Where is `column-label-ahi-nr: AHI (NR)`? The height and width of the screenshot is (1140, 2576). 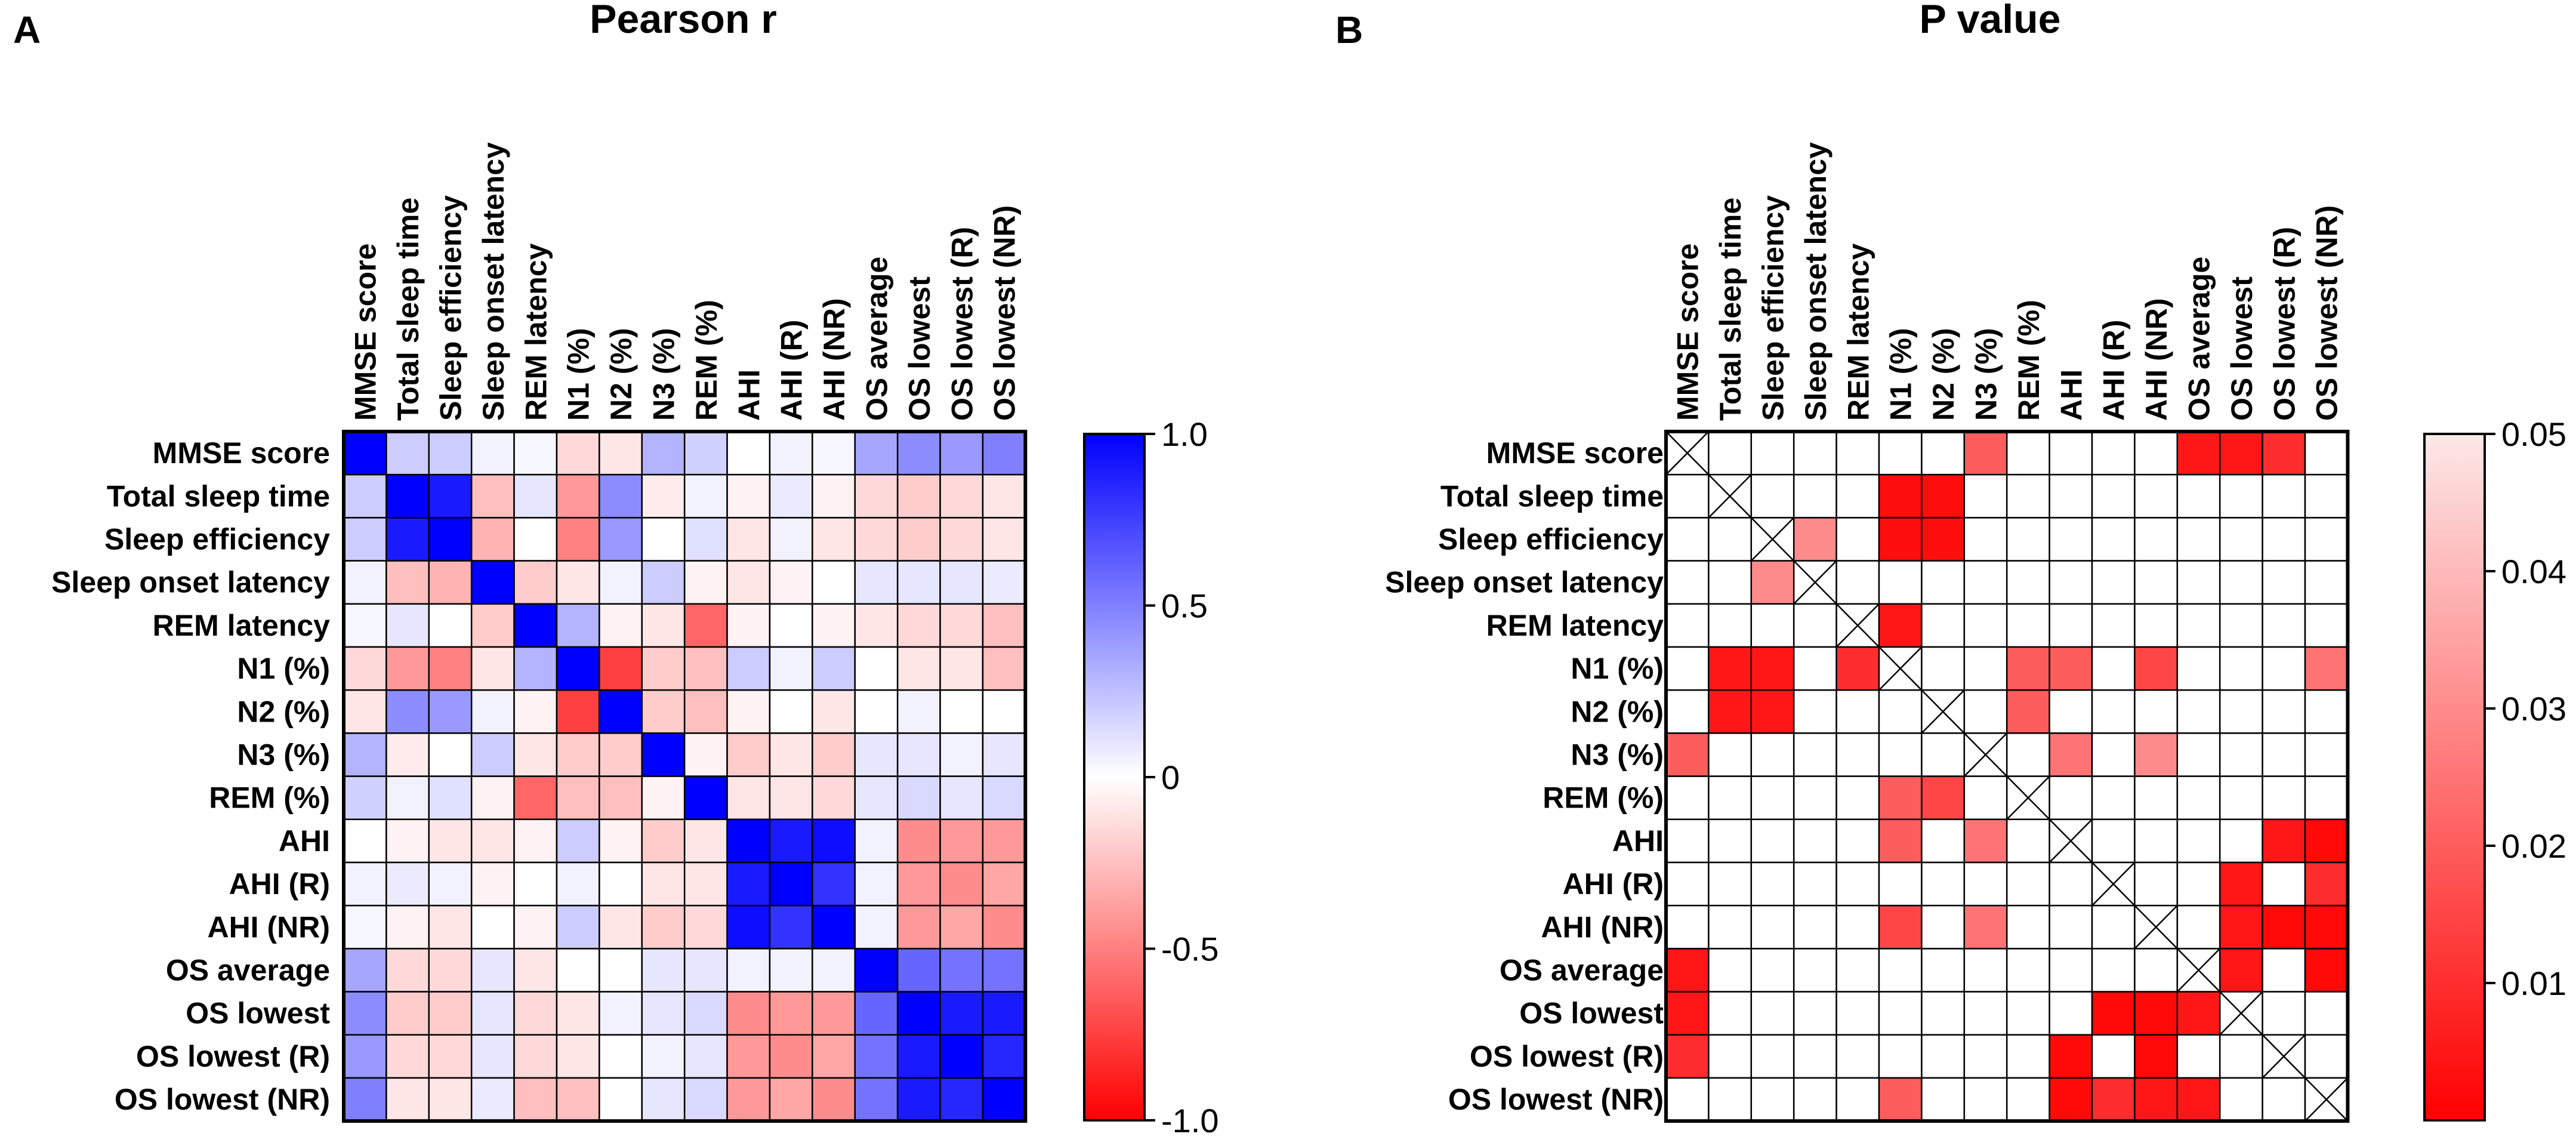
column-label-ahi-nr: AHI (NR) is located at coordinates (834, 359).